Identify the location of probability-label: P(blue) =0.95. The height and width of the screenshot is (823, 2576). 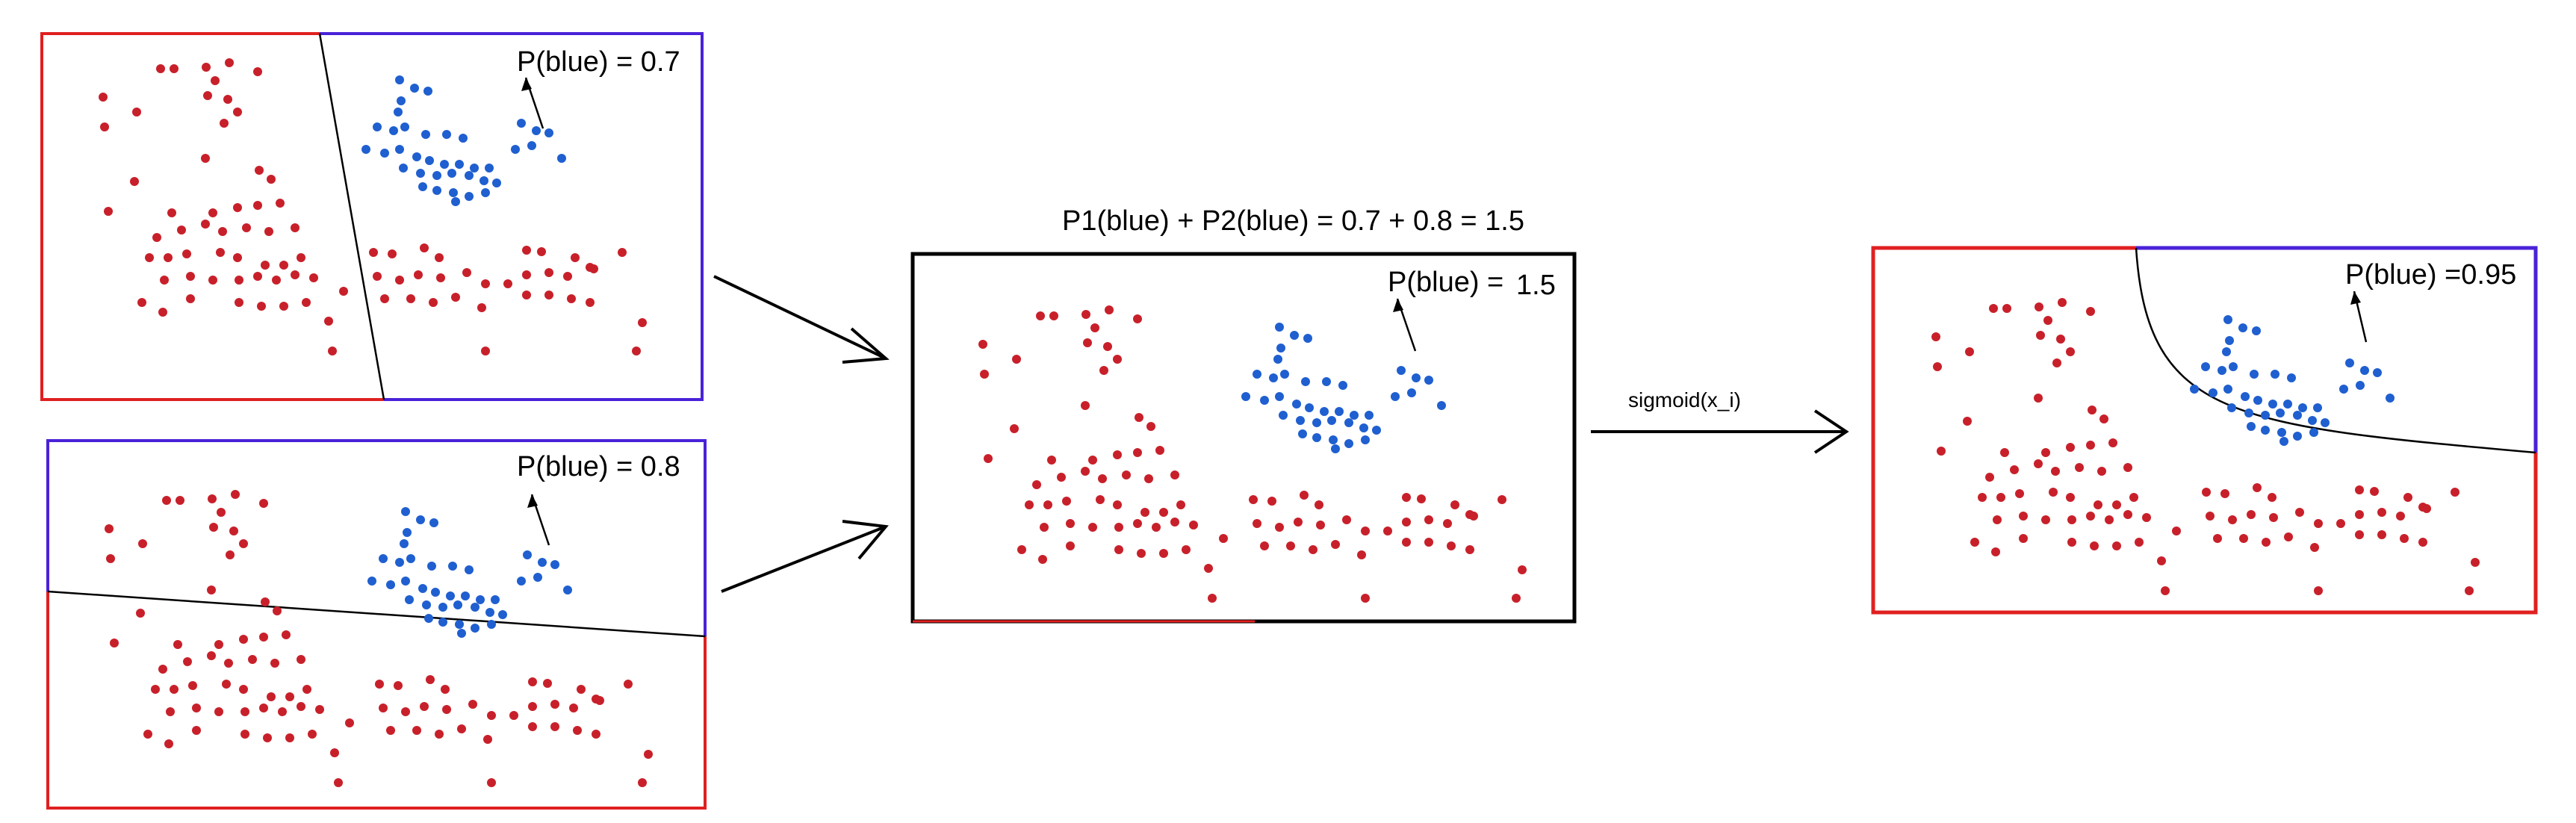
(2431, 275).